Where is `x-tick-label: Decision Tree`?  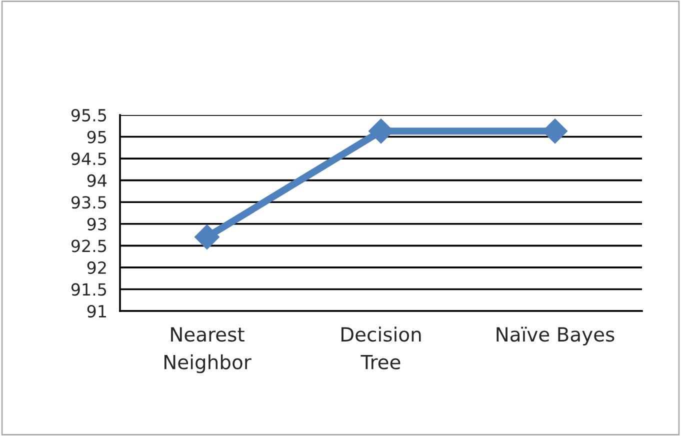
x-tick-label: Decision Tree is located at coordinates (381, 348).